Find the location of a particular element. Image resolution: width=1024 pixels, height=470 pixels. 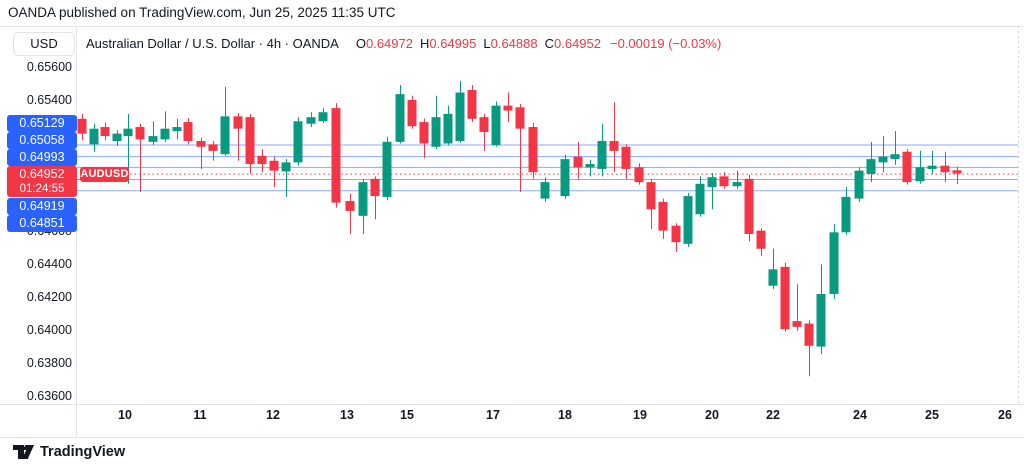

price-tick-label: 0.64400 is located at coordinates (49, 264).